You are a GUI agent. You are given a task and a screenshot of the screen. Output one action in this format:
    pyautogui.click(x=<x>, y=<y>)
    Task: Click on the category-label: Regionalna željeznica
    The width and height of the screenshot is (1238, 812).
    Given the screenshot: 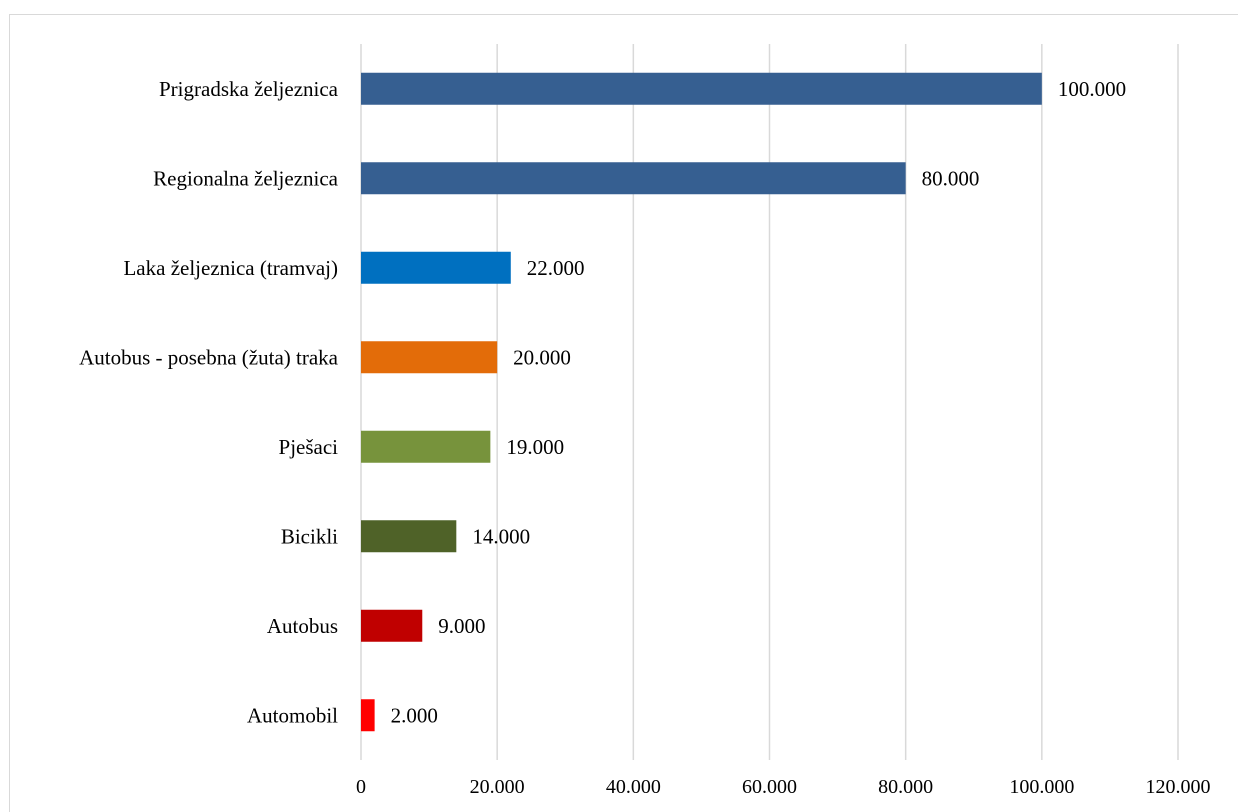 What is the action you would take?
    pyautogui.click(x=245, y=178)
    